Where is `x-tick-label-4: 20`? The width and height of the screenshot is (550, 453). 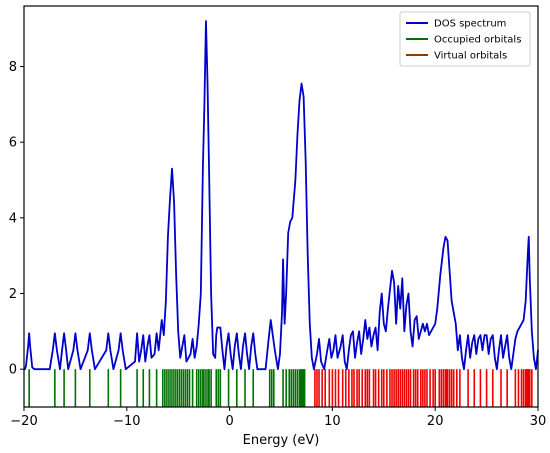
x-tick-label-4: 20 is located at coordinates (435, 421).